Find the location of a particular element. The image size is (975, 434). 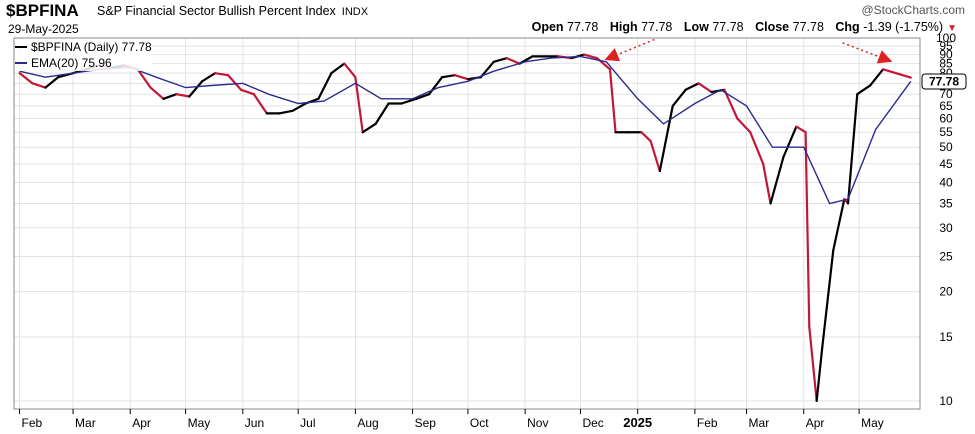

x-tick-label: Jun is located at coordinates (254, 423).